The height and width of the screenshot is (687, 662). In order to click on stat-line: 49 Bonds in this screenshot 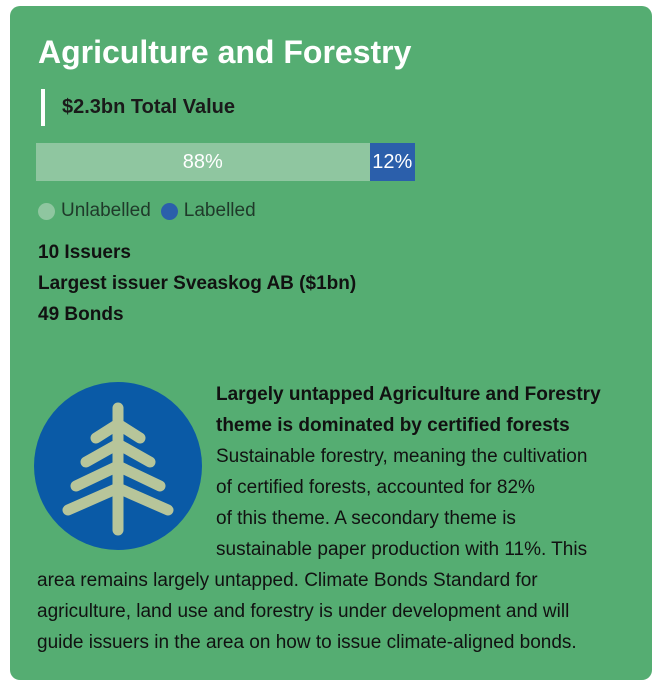, I will do `click(81, 314)`.